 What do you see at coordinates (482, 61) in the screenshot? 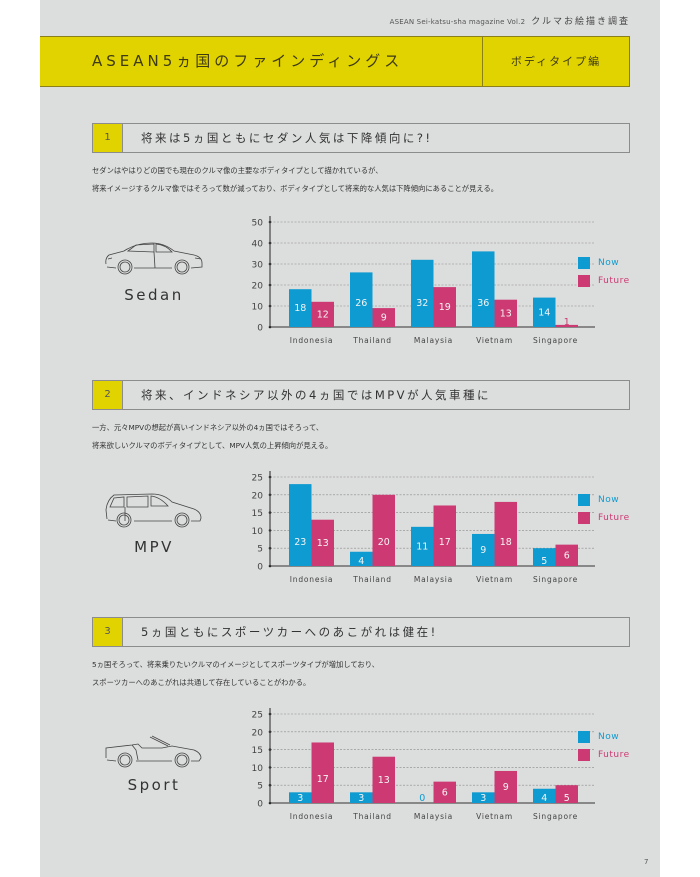
I see `title-divider` at bounding box center [482, 61].